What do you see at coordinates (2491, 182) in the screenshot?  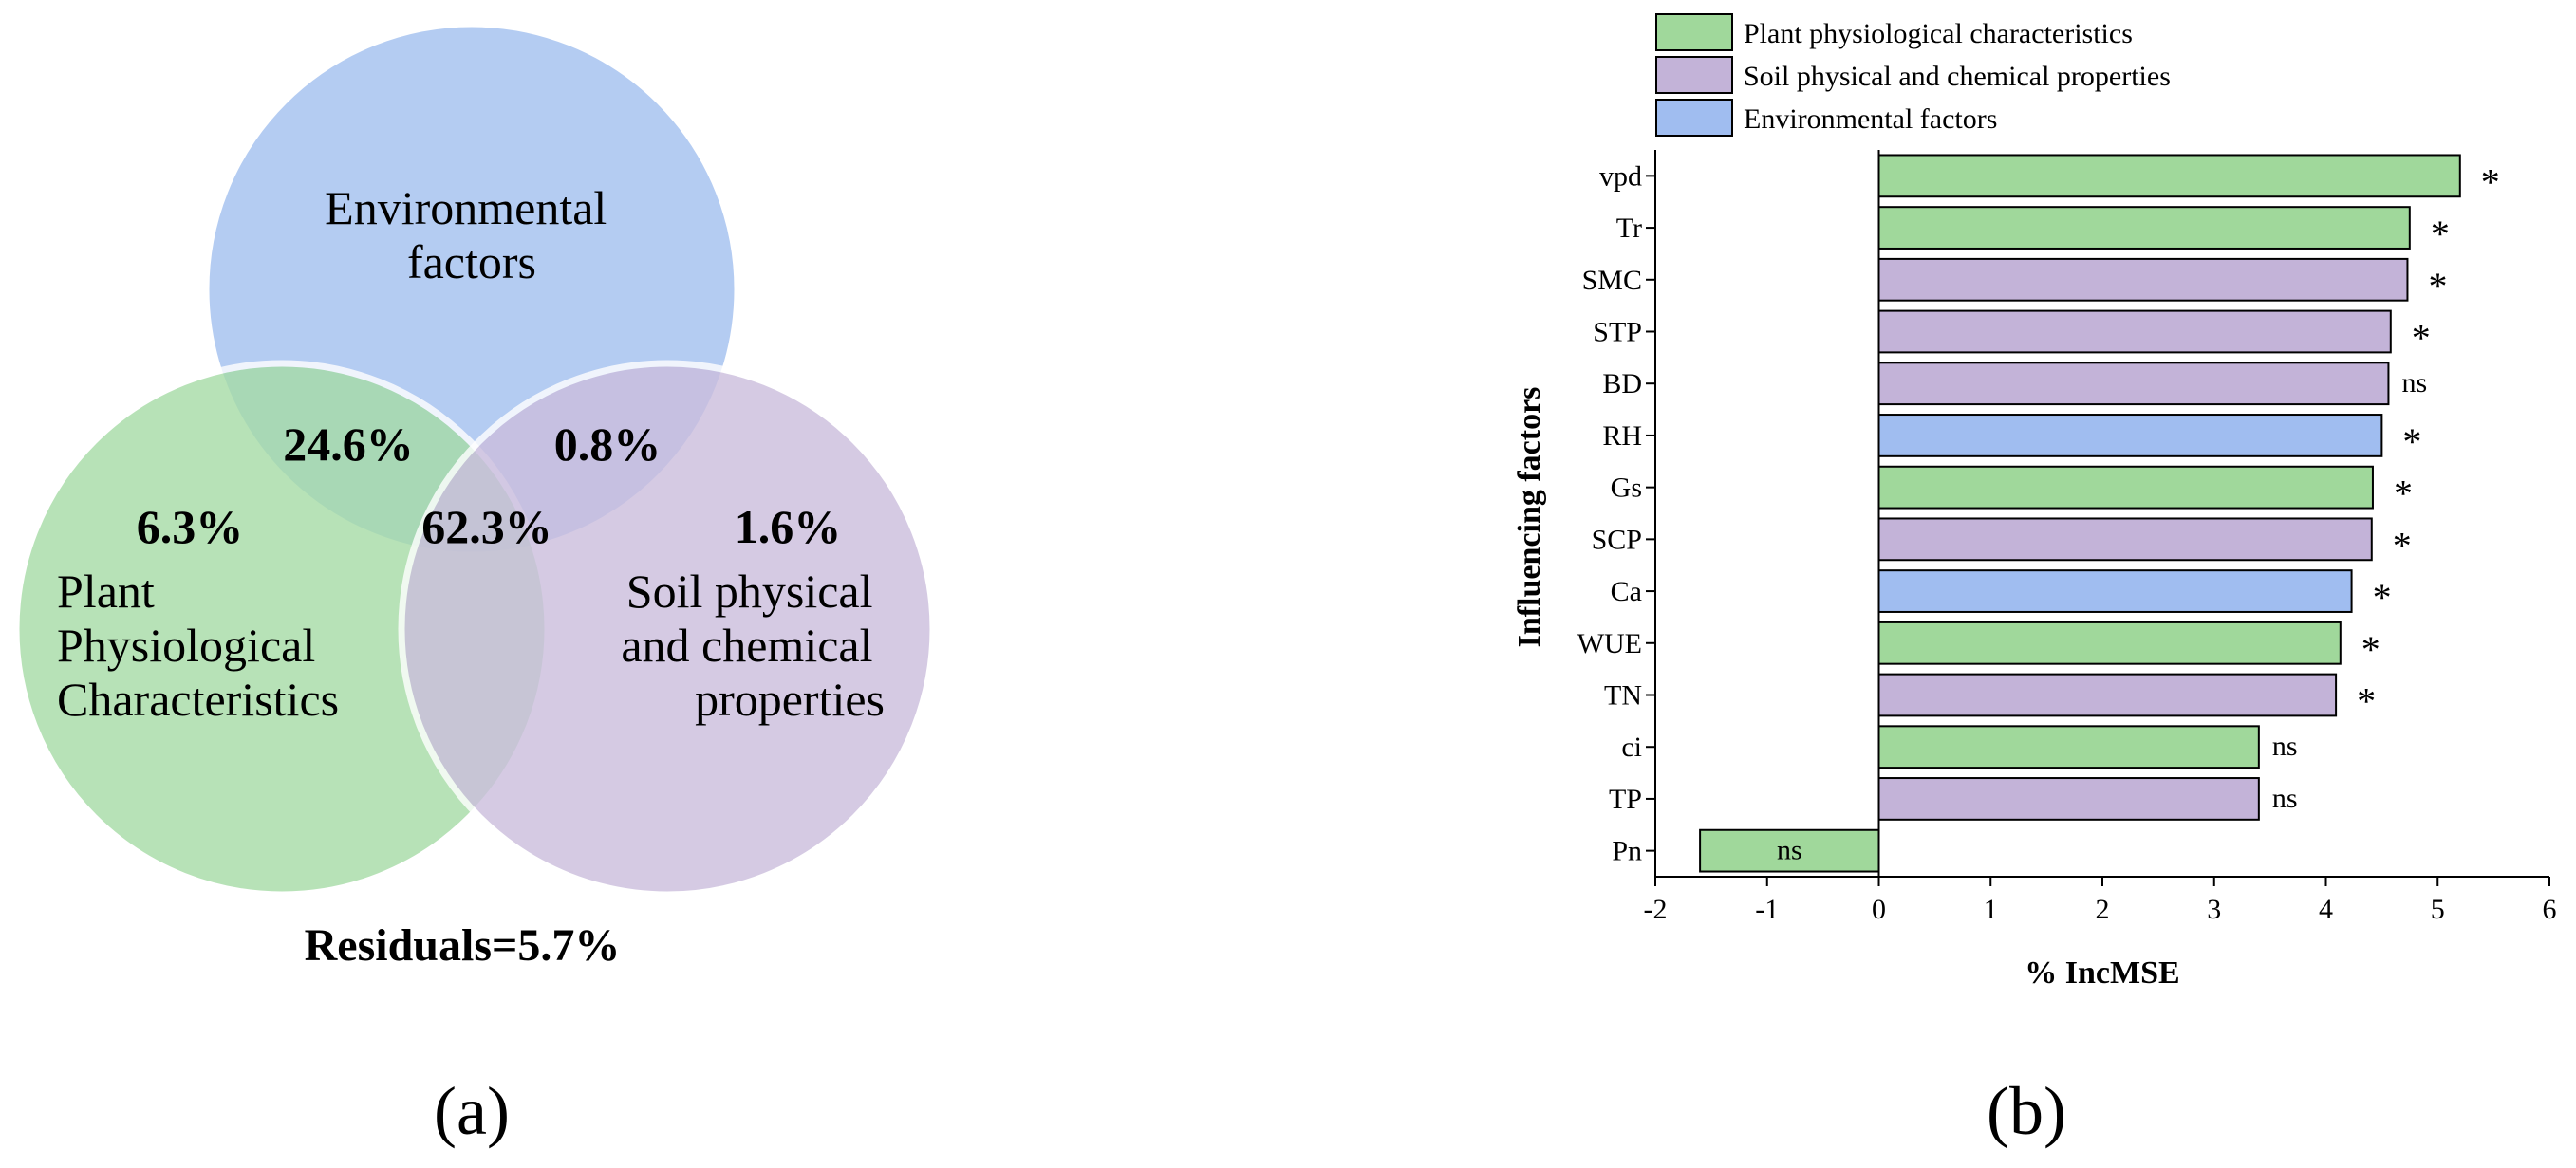 I see `sig-label-vpd: *` at bounding box center [2491, 182].